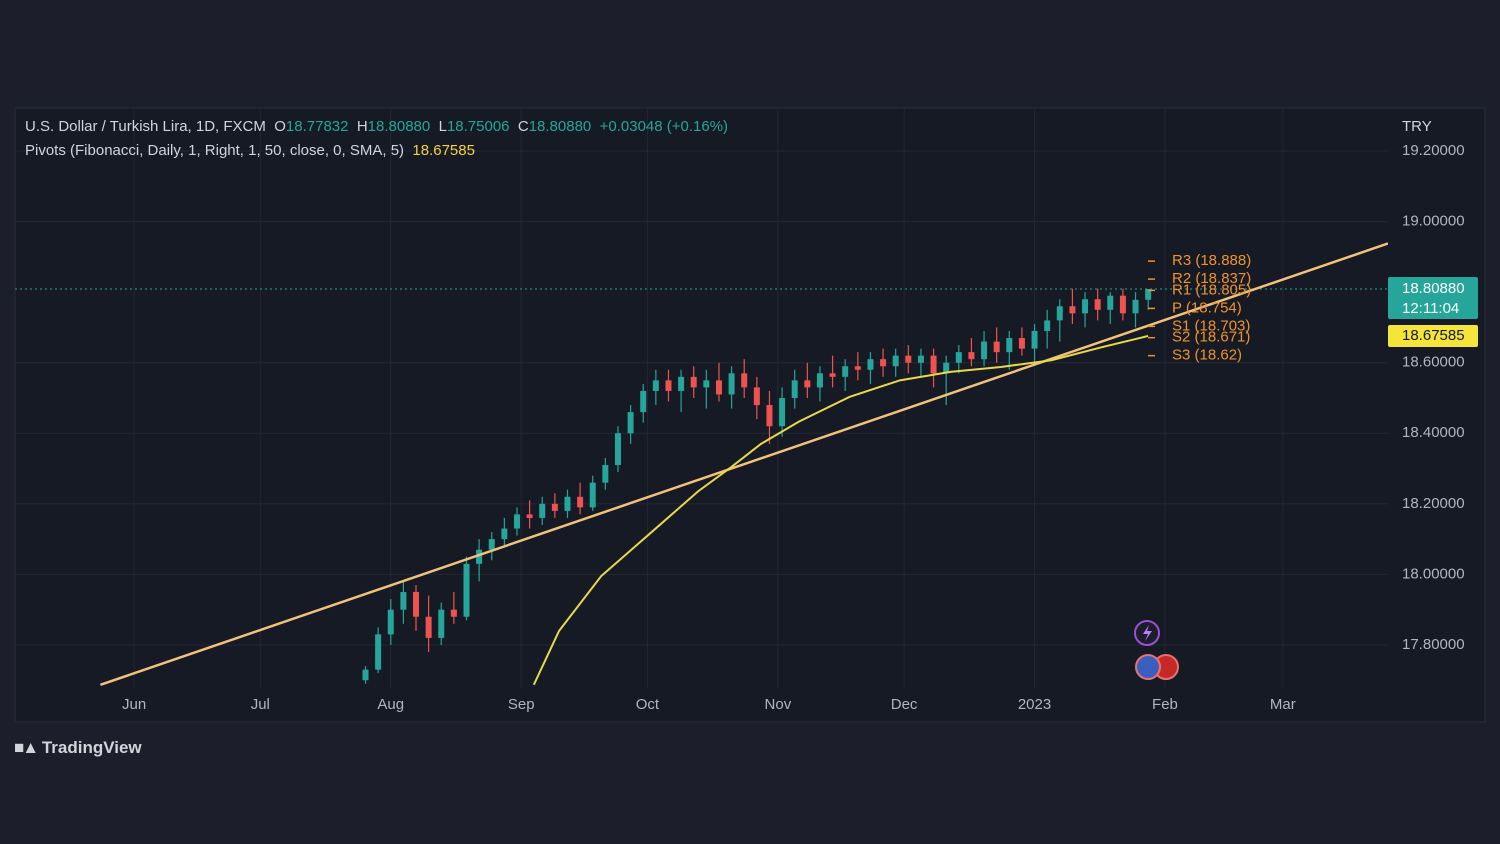  I want to click on last-price-box, so click(1433, 298).